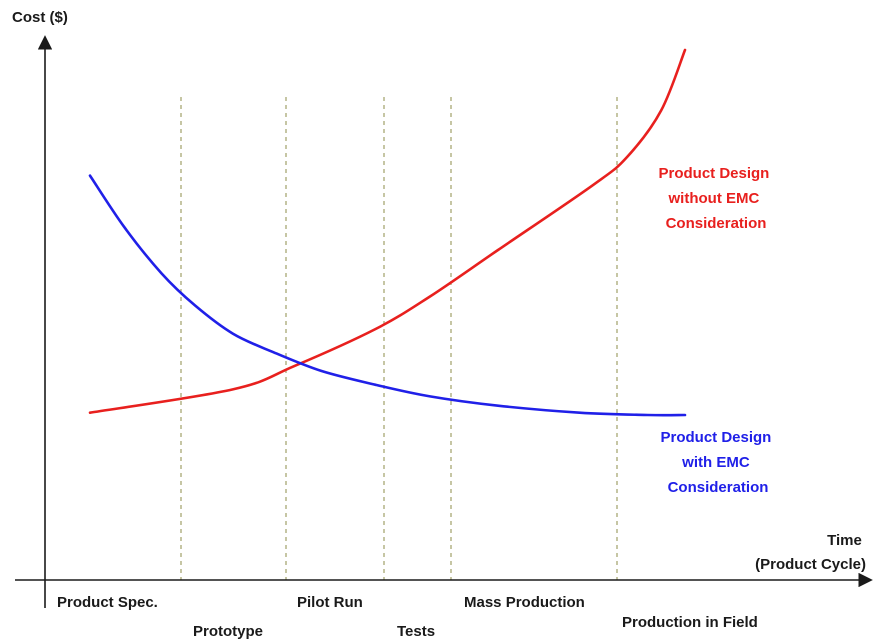  What do you see at coordinates (844, 540) in the screenshot?
I see `x-axis-label-line: Time` at bounding box center [844, 540].